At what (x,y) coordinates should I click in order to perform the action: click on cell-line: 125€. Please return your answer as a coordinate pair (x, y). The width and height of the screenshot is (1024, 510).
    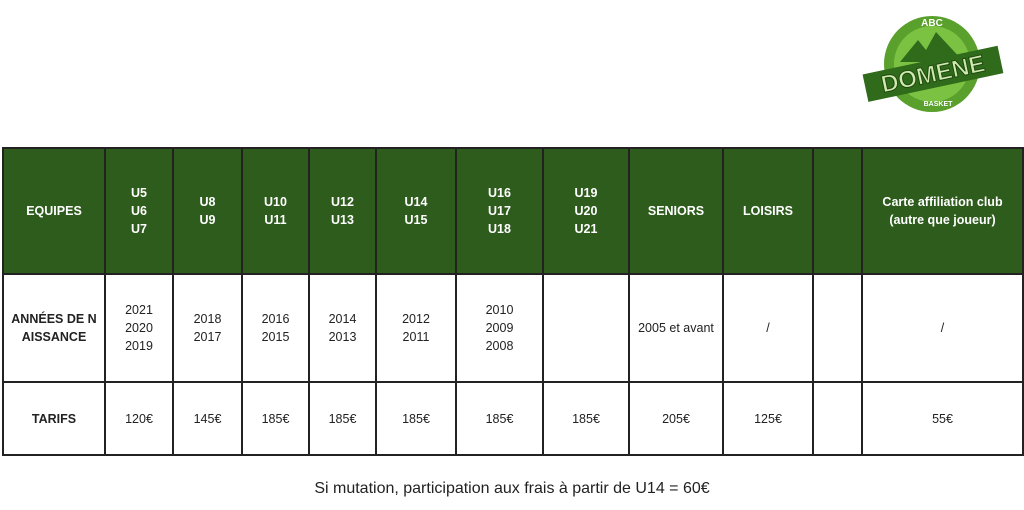
    Looking at the image, I should click on (768, 418).